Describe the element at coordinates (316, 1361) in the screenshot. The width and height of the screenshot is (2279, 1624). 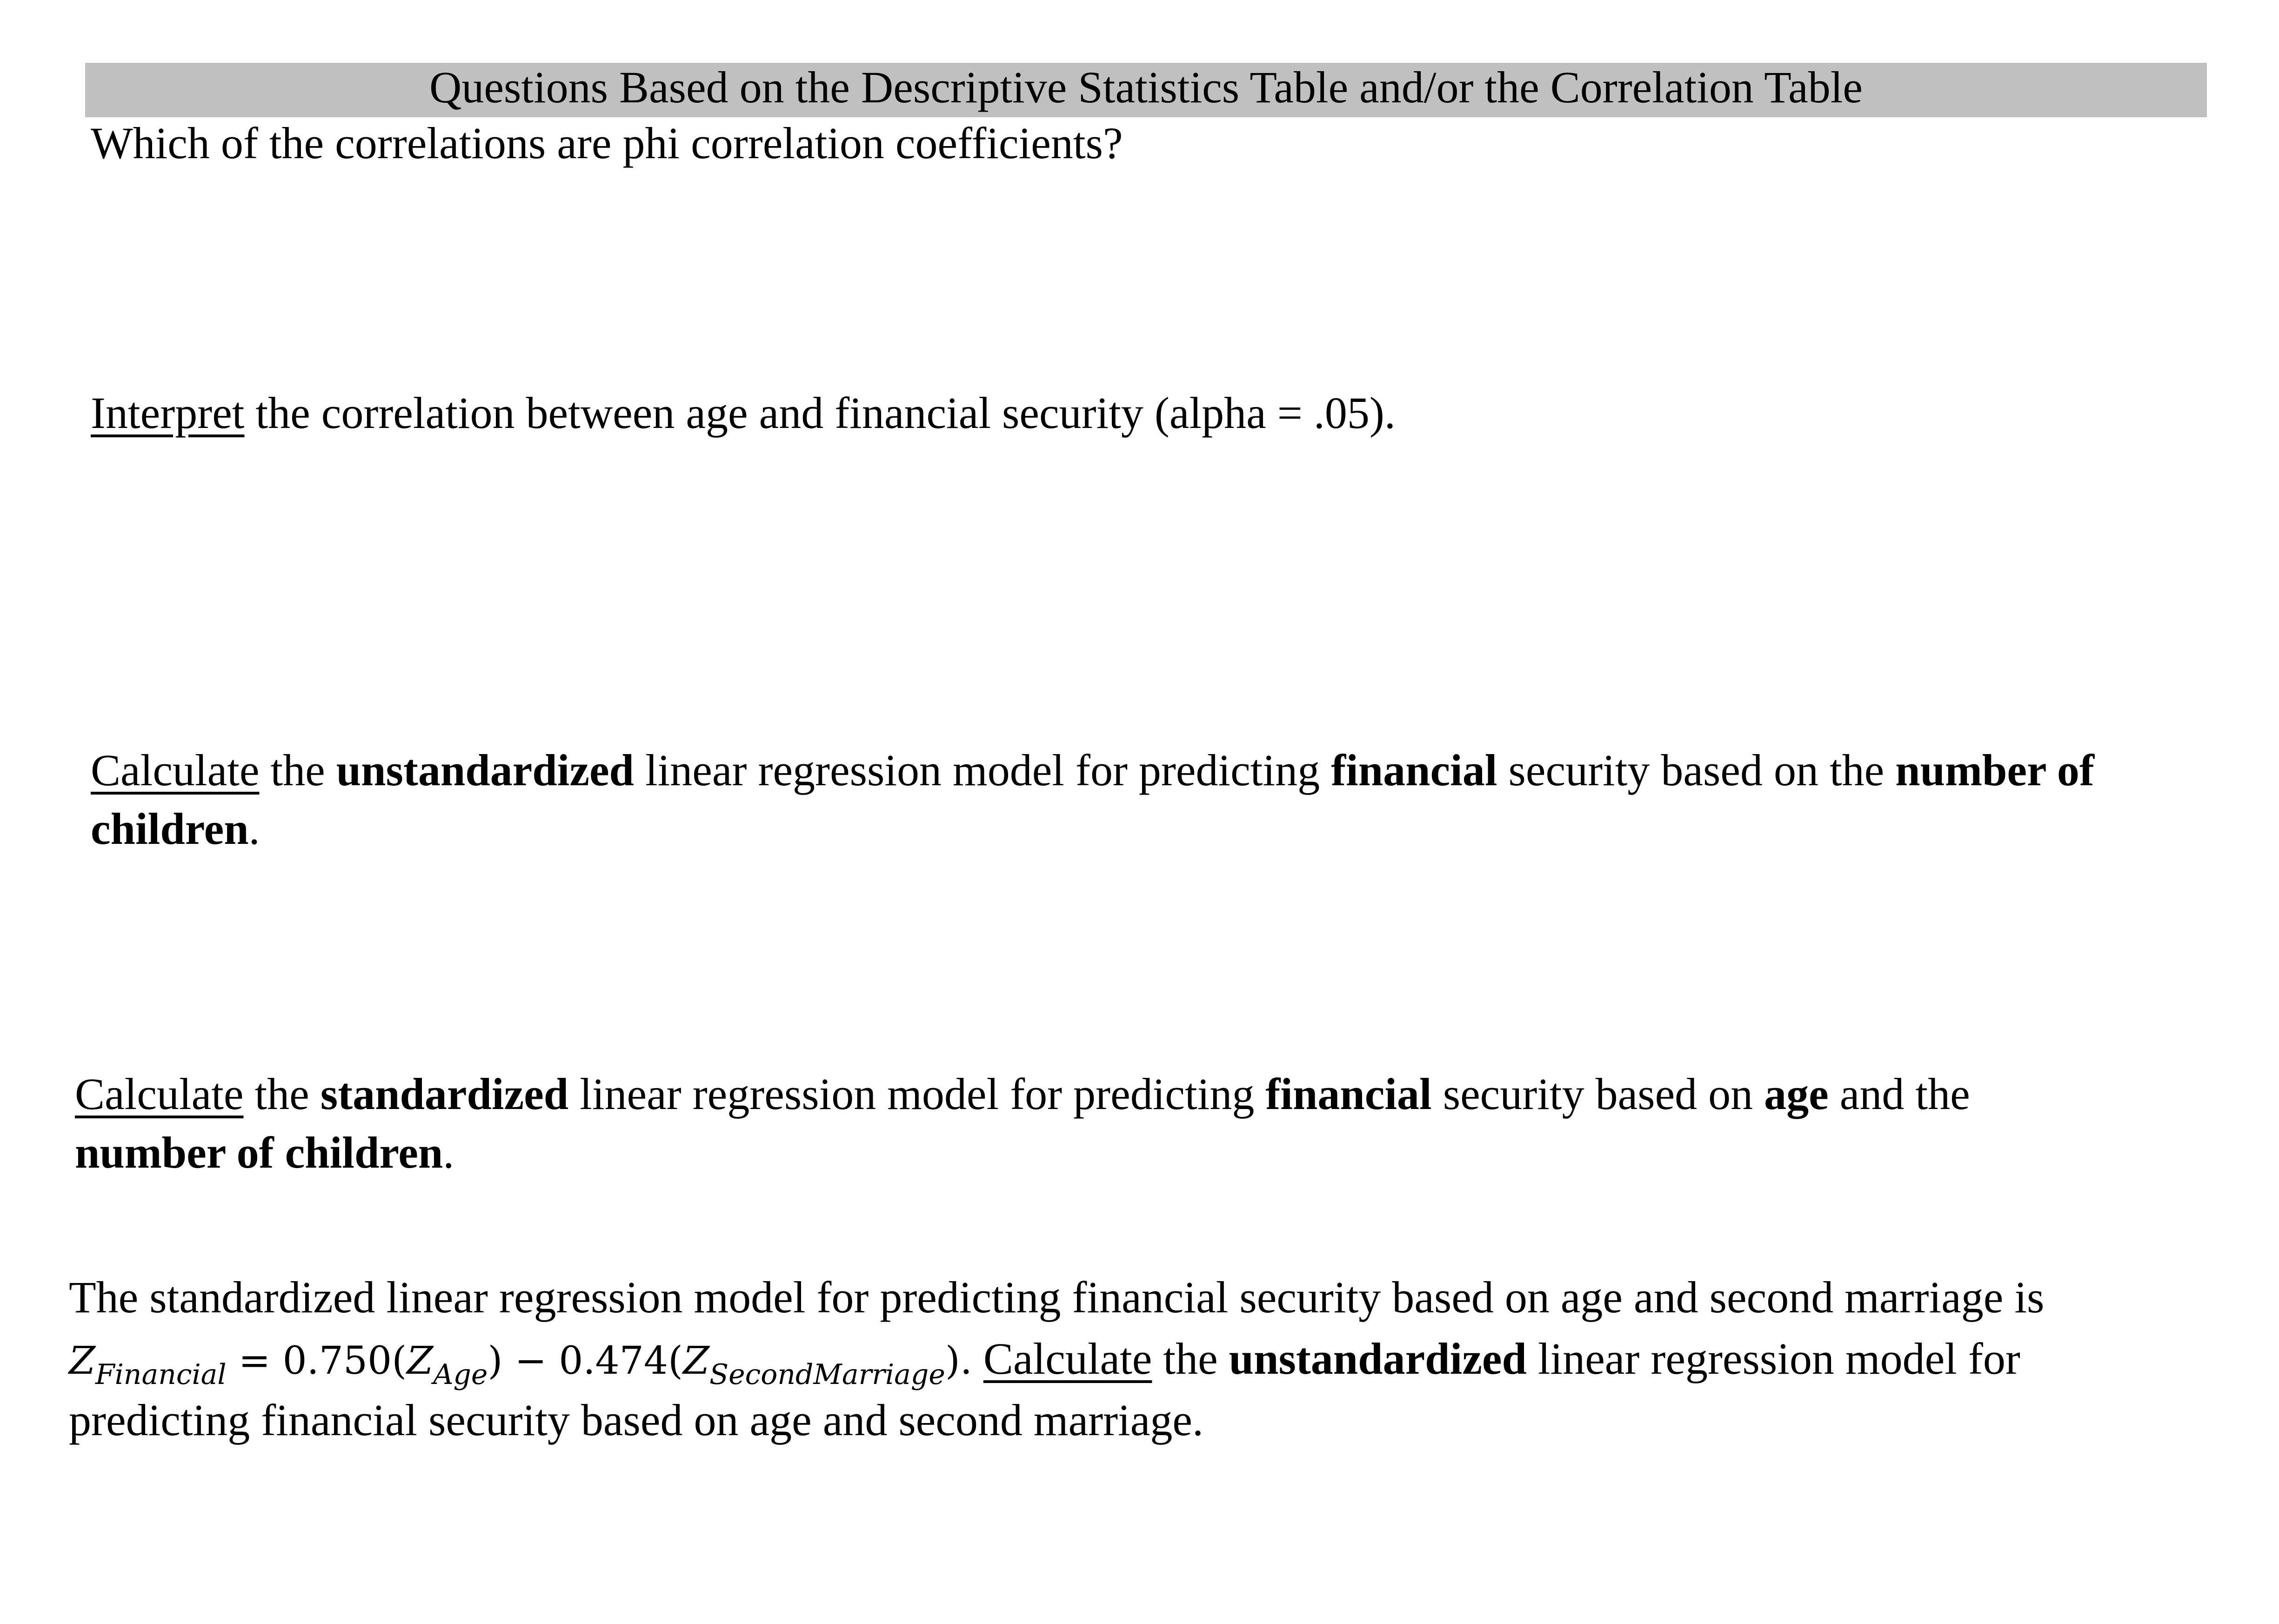
I see `equation-part: = 0.750(` at that location.